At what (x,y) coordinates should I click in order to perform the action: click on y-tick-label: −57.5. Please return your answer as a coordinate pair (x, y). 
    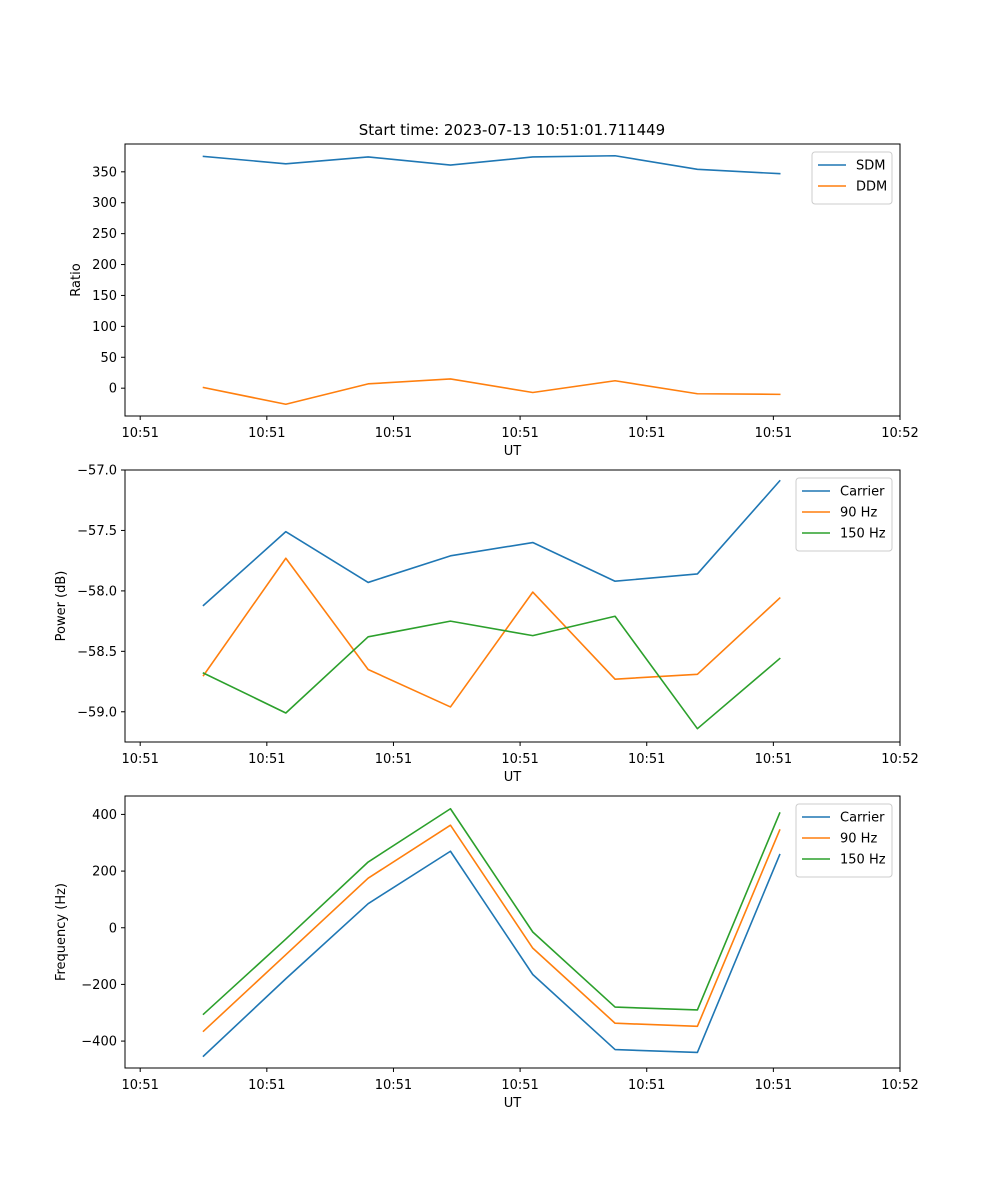
    Looking at the image, I should click on (97, 531).